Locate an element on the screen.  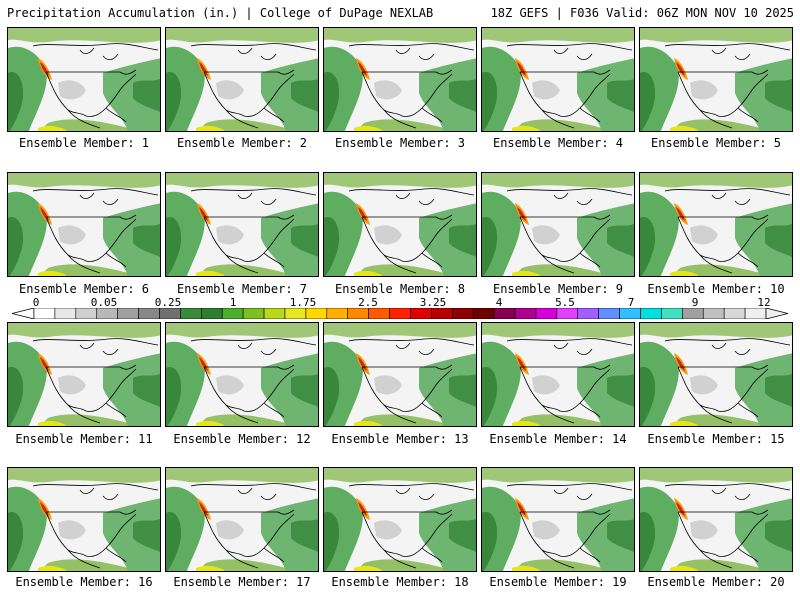
ensemble-member-caption: Ensemble Member: 6 is located at coordinates (84, 289).